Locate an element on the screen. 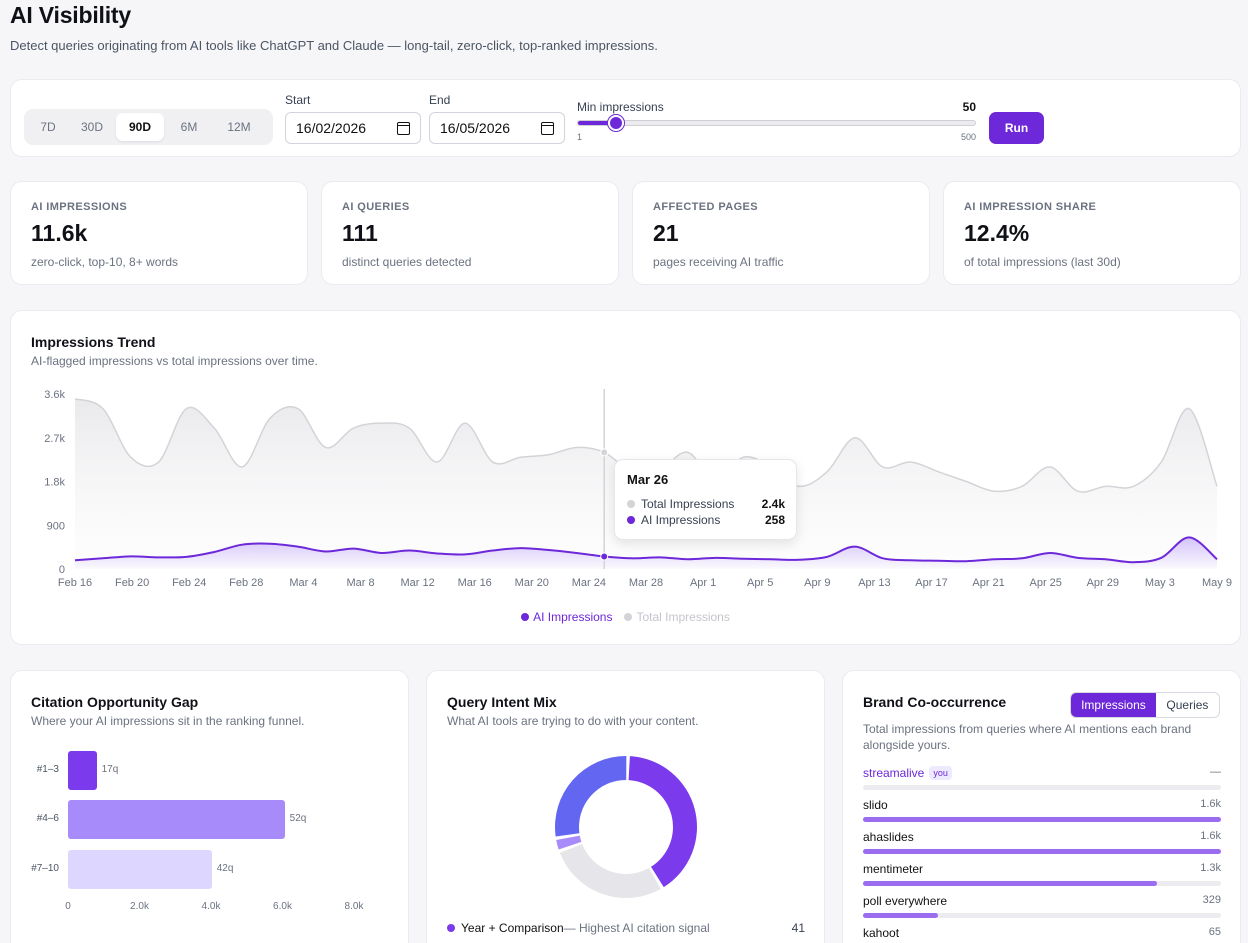  intent-title: Query Intent Mix is located at coordinates (502, 702).